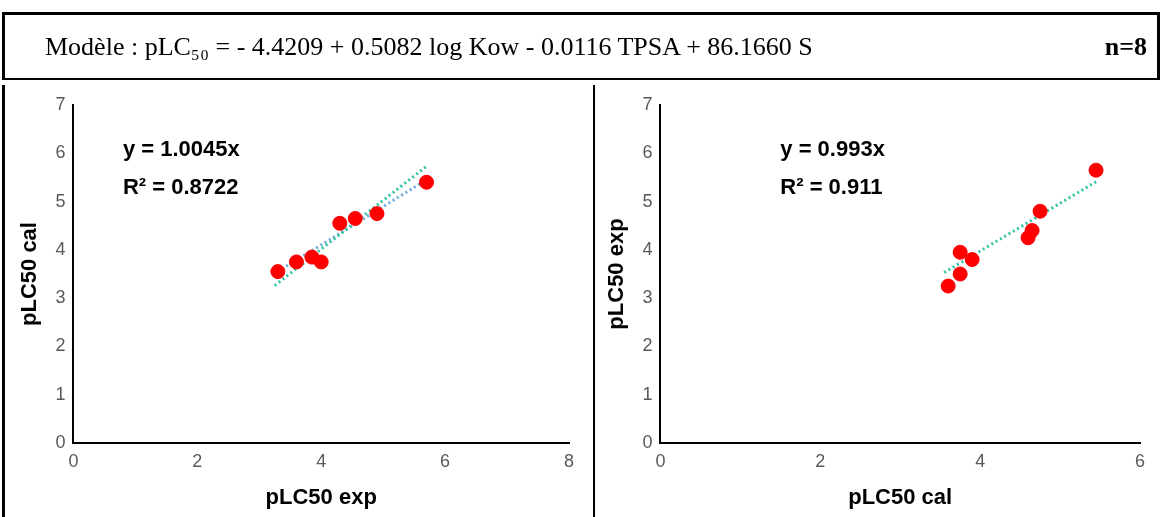 This screenshot has height=517, width=1164. Describe the element at coordinates (180, 187) in the screenshot. I see `annotation: R² = 0.8722` at that location.